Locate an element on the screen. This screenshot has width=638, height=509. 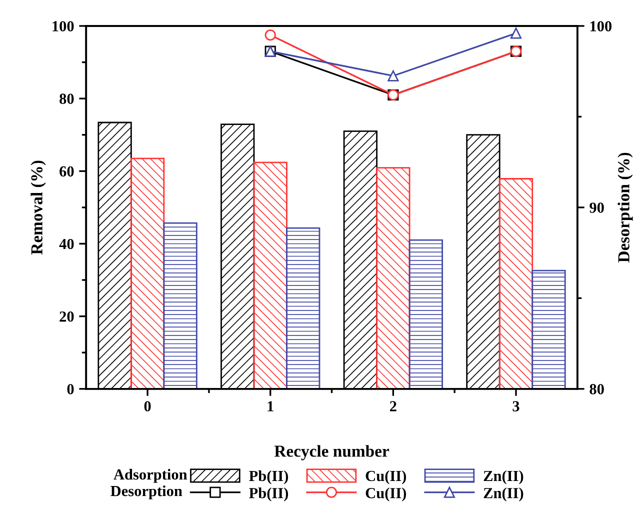
y-tick-label: 40 is located at coordinates (66, 244).